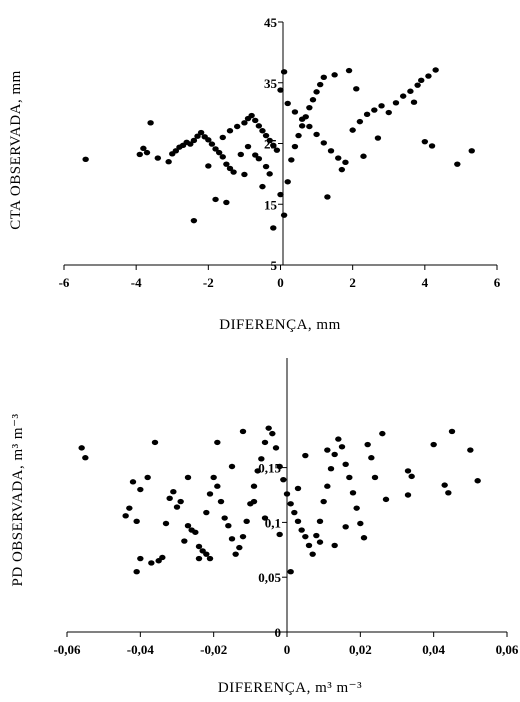  I want to click on x-tick-label: 0,04, so click(433, 649).